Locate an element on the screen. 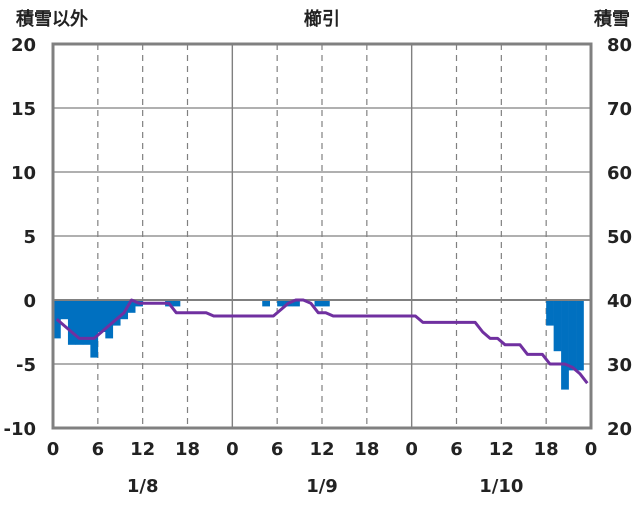 The width and height of the screenshot is (636, 505). left-tick-label: -10 is located at coordinates (19, 429).